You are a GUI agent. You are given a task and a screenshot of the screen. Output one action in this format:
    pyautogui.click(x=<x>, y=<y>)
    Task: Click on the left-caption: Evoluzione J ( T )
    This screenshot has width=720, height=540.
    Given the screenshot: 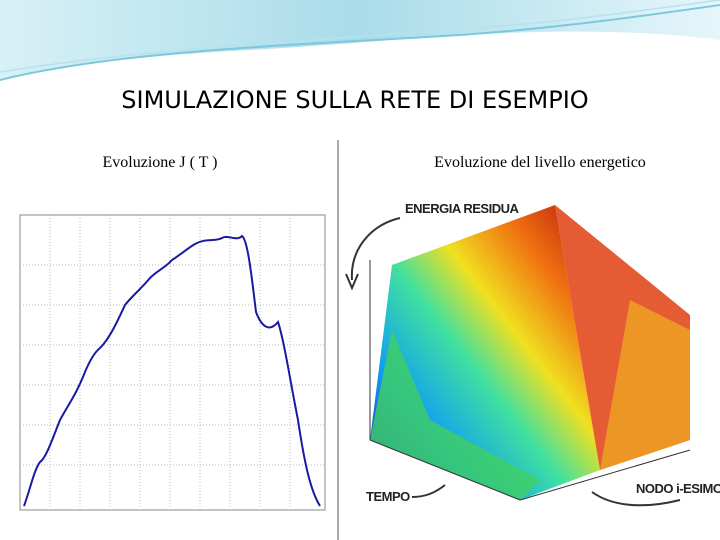 What is the action you would take?
    pyautogui.click(x=160, y=162)
    